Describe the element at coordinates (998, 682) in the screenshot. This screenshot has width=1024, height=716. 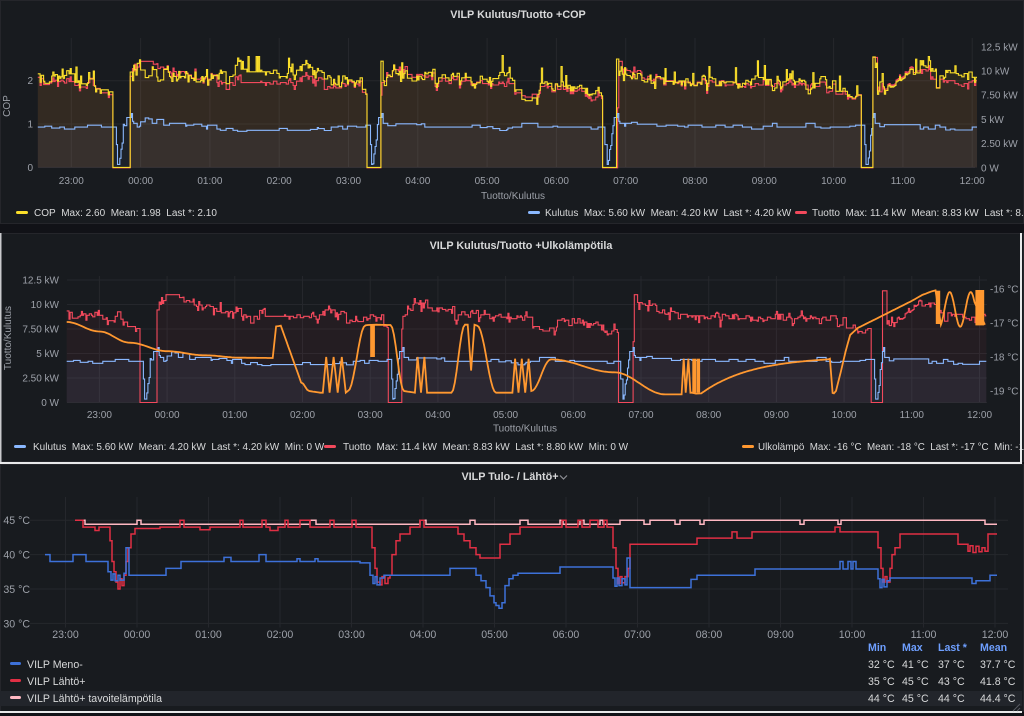
I see `svg-text: 41.8 °C` at that location.